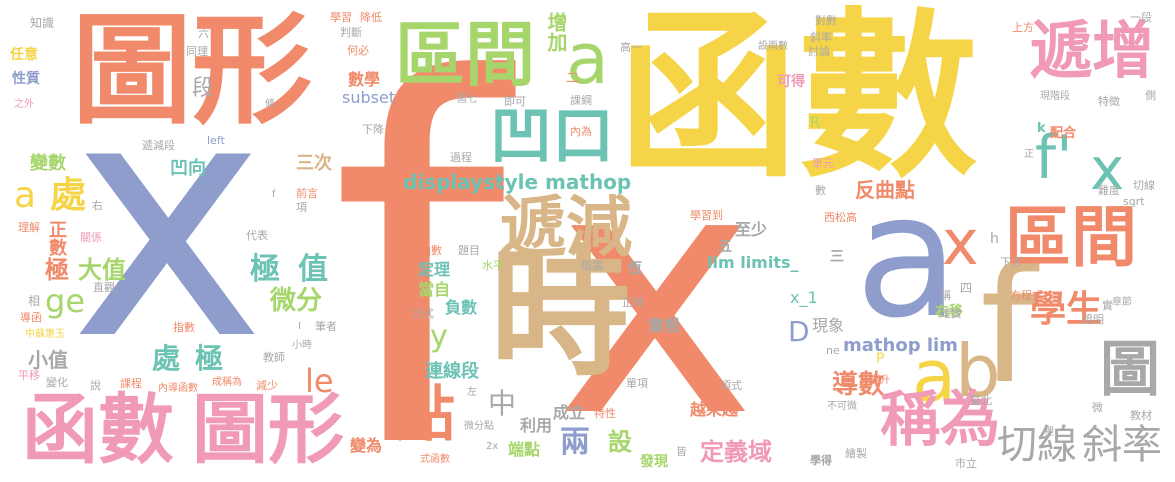 This screenshot has width=1175, height=482. Describe the element at coordinates (274, 194) in the screenshot. I see `word: f` at that location.